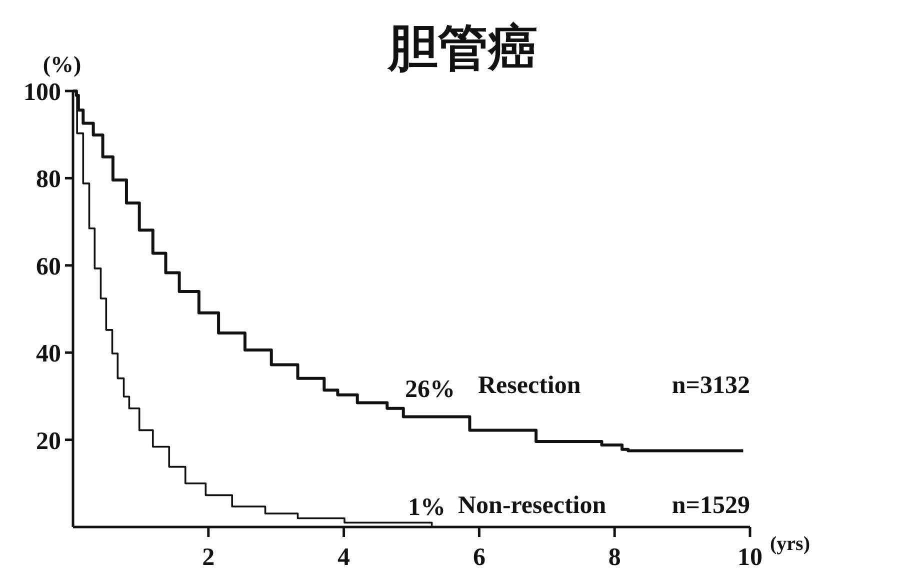  What do you see at coordinates (750, 557) in the screenshot?
I see `x-tick-label: 10` at bounding box center [750, 557].